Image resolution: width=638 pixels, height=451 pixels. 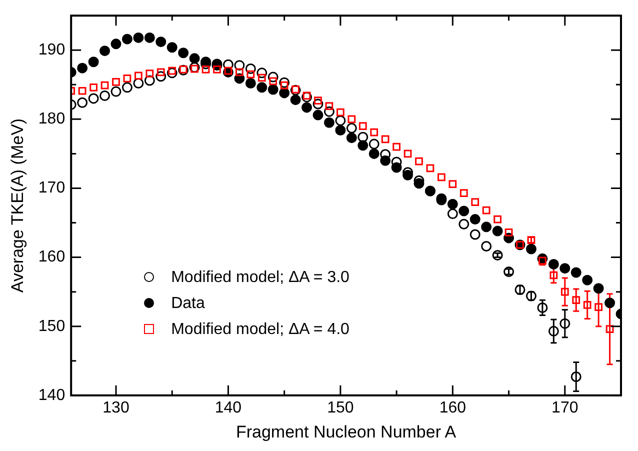 I want to click on y-tick-label: 180, so click(x=52, y=119).